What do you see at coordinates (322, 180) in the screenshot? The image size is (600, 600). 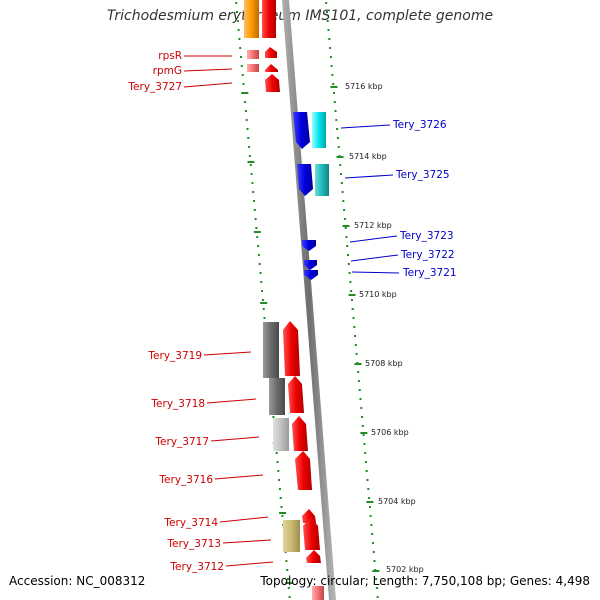 I see `gene-Tery_3725-box` at bounding box center [322, 180].